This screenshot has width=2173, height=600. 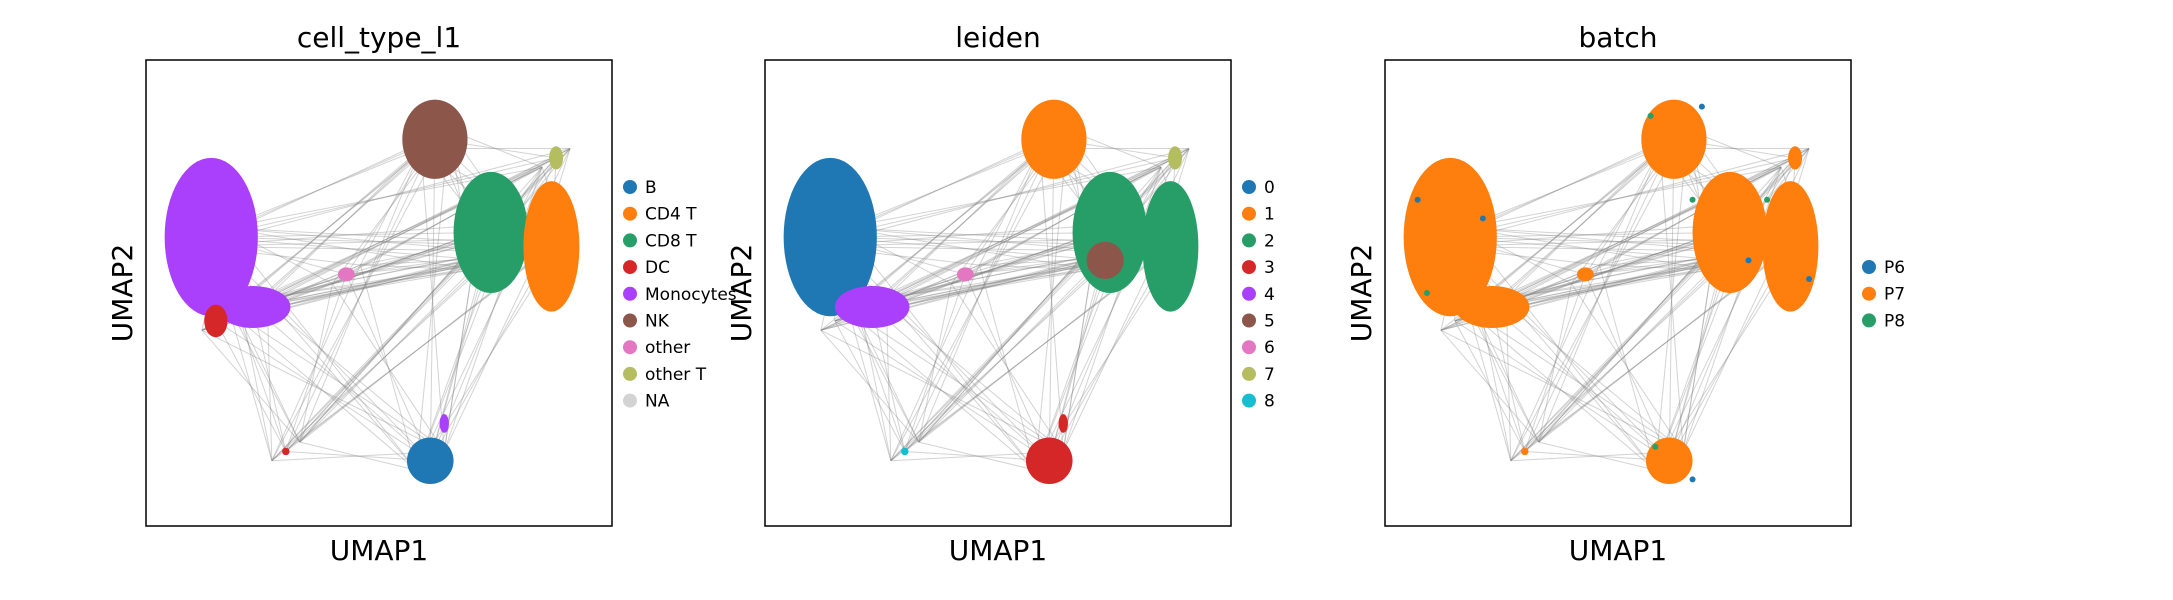 I want to click on panel-title: batch, so click(x=1617, y=37).